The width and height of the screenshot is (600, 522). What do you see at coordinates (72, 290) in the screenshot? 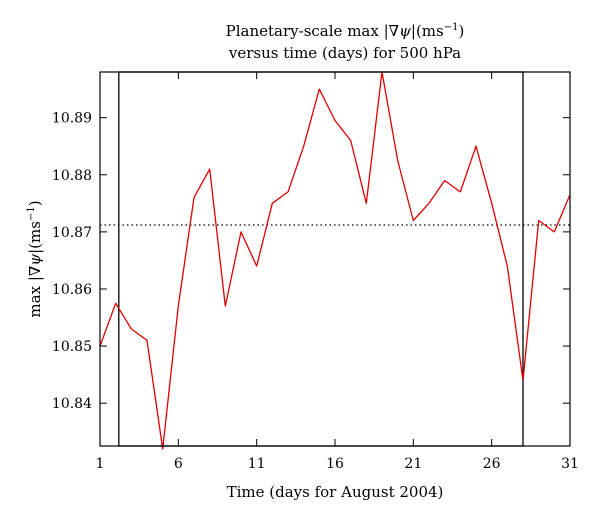
I see `y-tick-label: 10.86` at bounding box center [72, 290].